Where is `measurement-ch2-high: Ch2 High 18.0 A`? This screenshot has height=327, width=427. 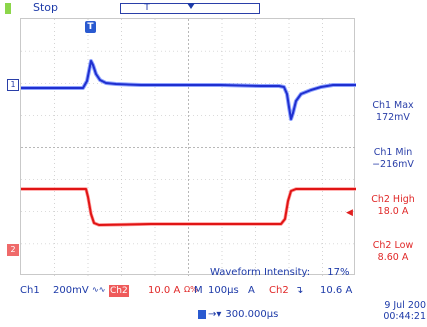 measurement-ch2-high: Ch2 High 18.0 A is located at coordinates (393, 206).